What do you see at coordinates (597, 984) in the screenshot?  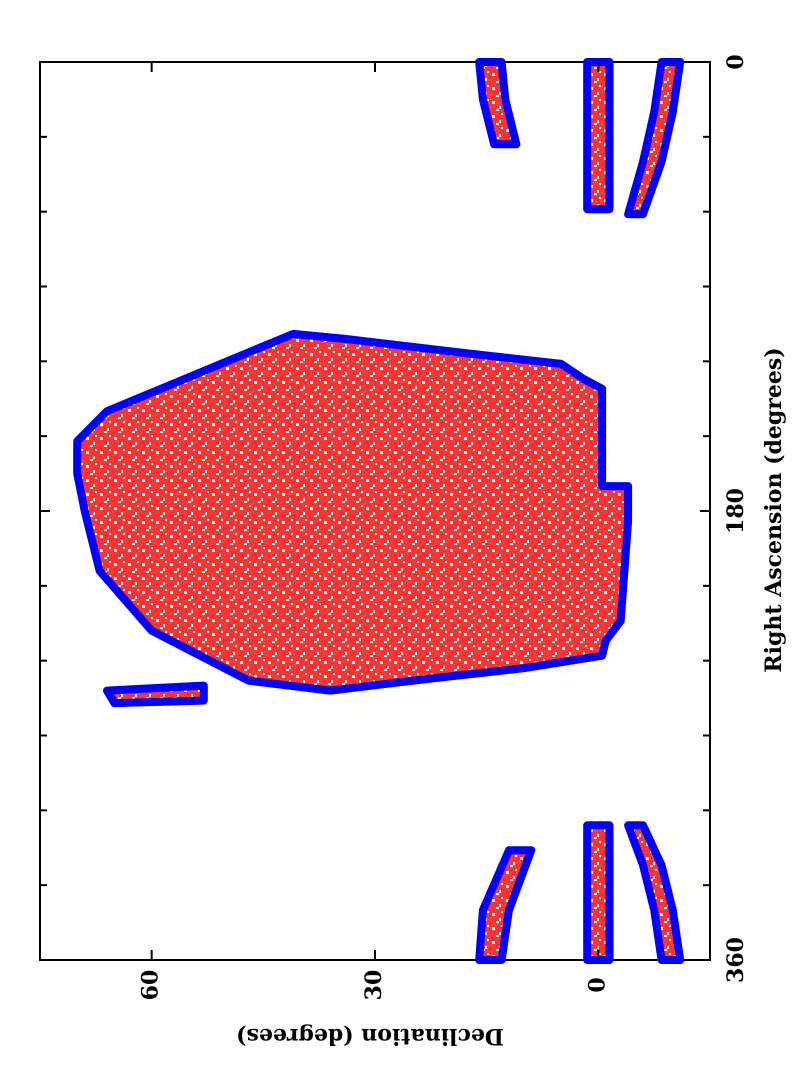 I see `y-tick-label: 0` at bounding box center [597, 984].